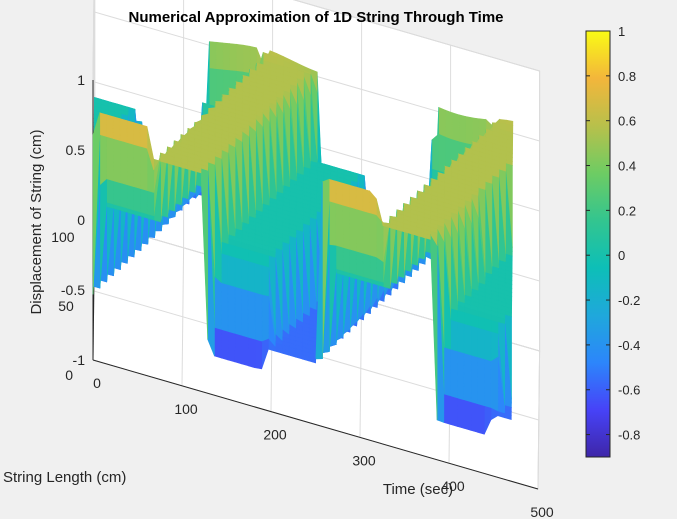 This screenshot has height=519, width=677. Describe the element at coordinates (66, 306) in the screenshot. I see `y-tick-label: 50` at that location.